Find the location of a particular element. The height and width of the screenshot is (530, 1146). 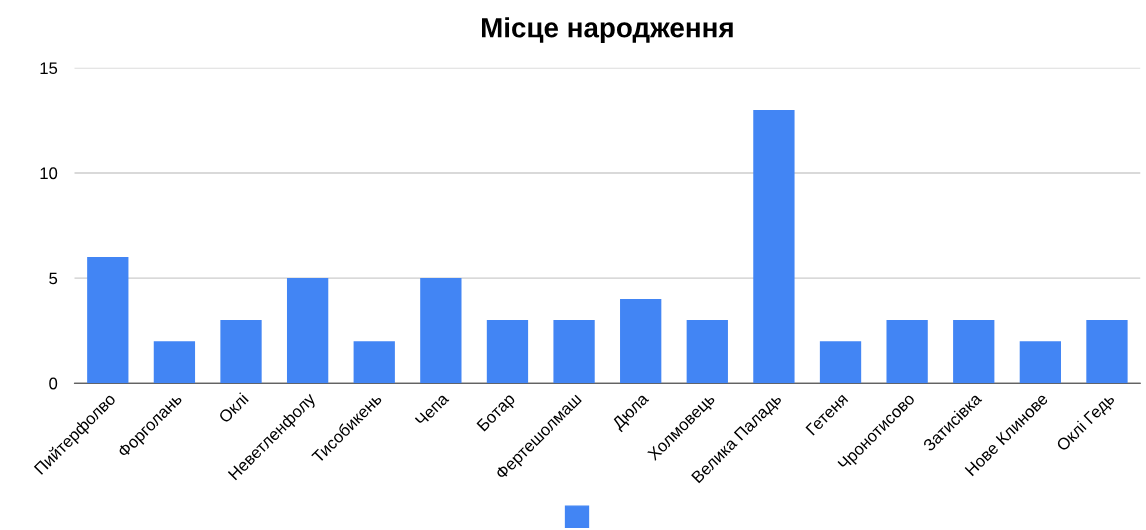

chart-title: Місце народження is located at coordinates (607, 30).